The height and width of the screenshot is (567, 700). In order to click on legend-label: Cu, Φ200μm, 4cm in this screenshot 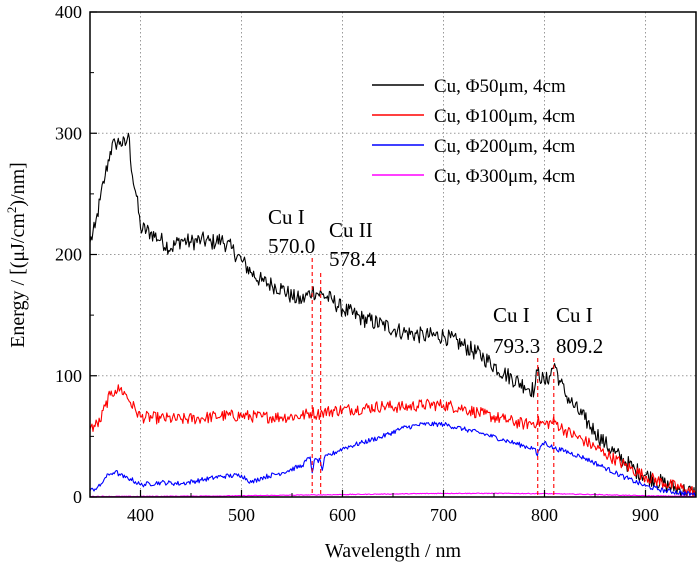, I will do `click(504, 146)`.